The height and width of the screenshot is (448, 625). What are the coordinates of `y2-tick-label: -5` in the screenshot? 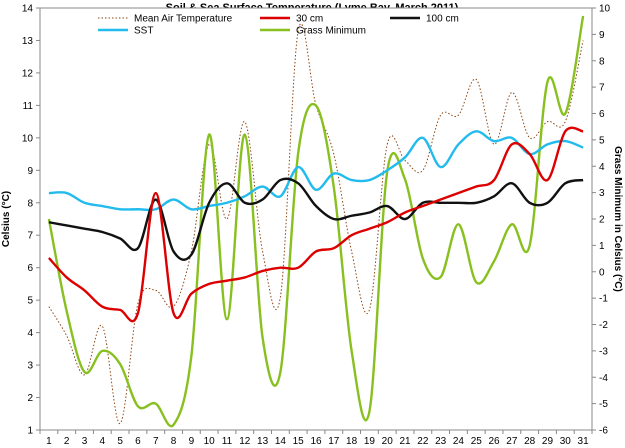 It's located at (603, 404).